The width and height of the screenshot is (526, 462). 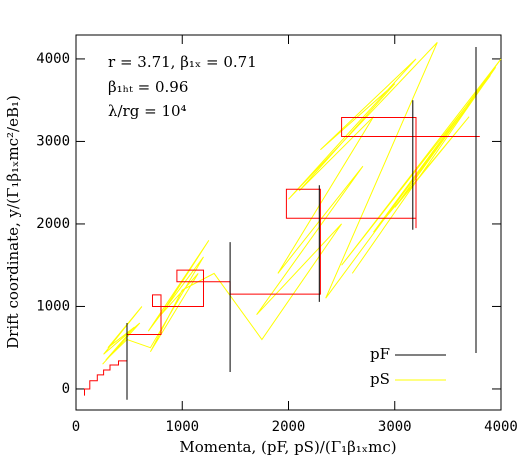 I want to click on y-tick-label: 3000, so click(x=53, y=141).